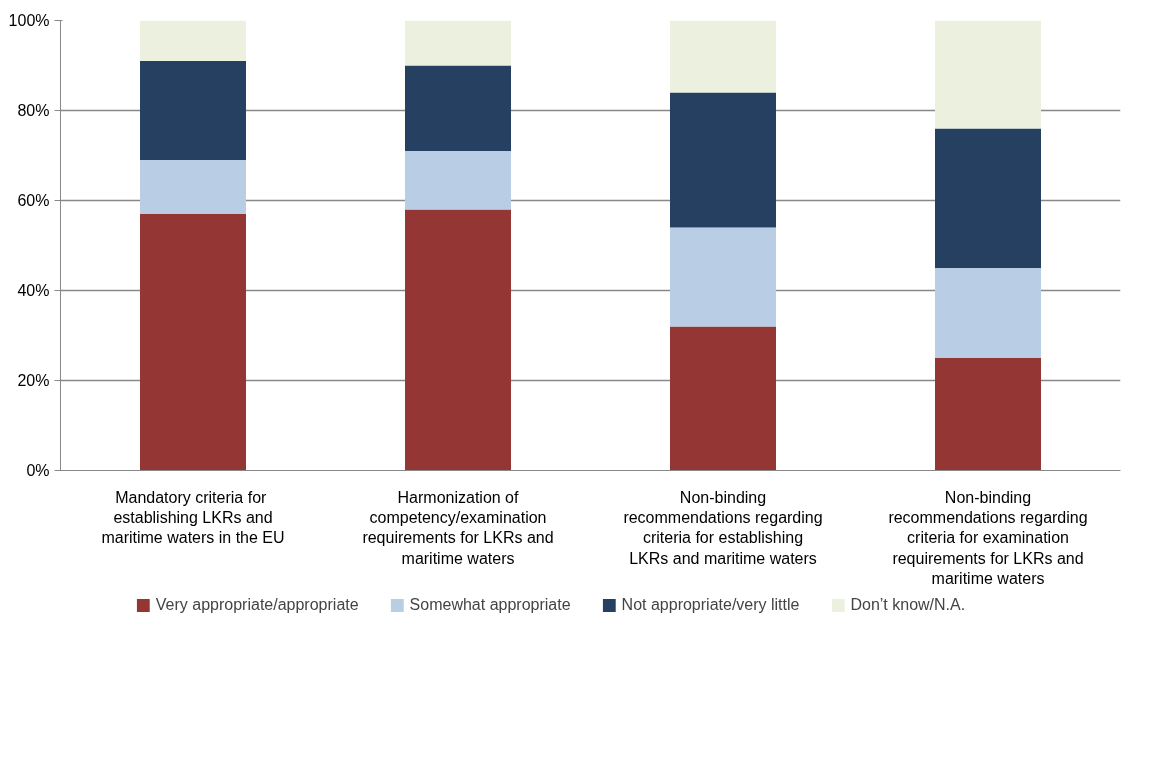 This screenshot has height=778, width=1161. What do you see at coordinates (490, 605) in the screenshot?
I see `legend-label: Somewhat appropriate` at bounding box center [490, 605].